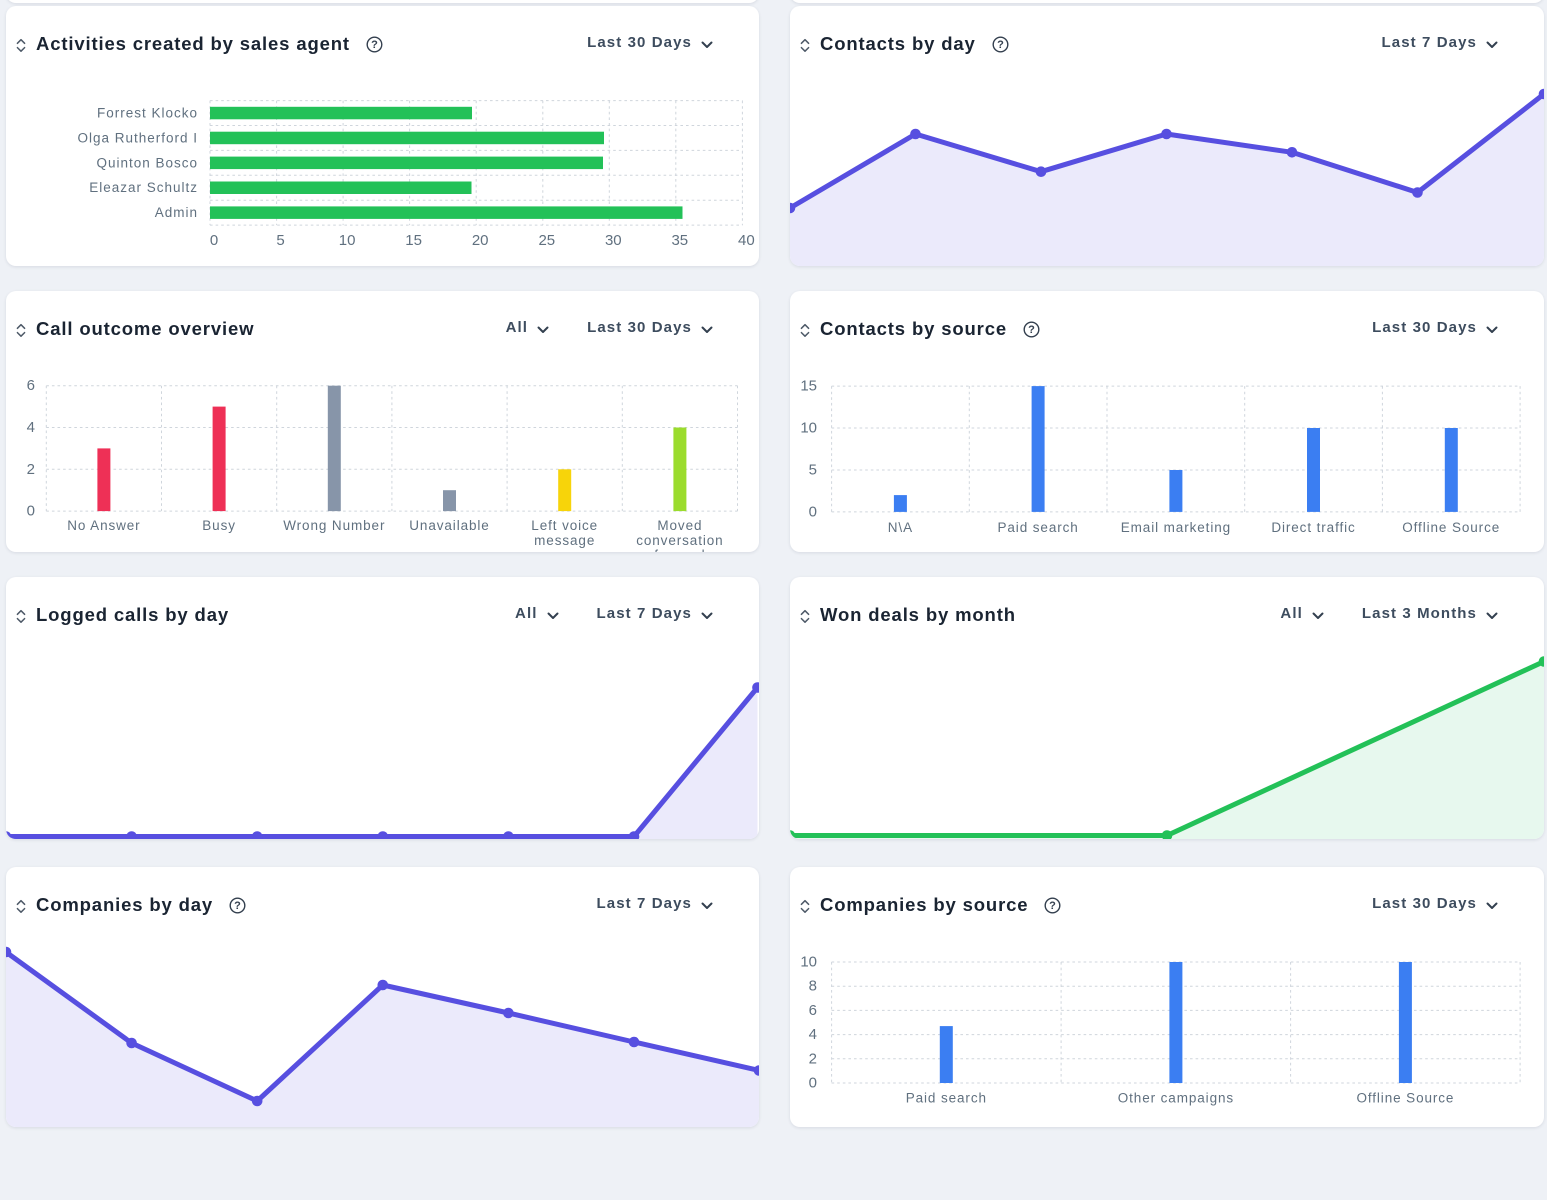 The image size is (1547, 1200). What do you see at coordinates (746, 240) in the screenshot?
I see `svg-text: 40` at bounding box center [746, 240].